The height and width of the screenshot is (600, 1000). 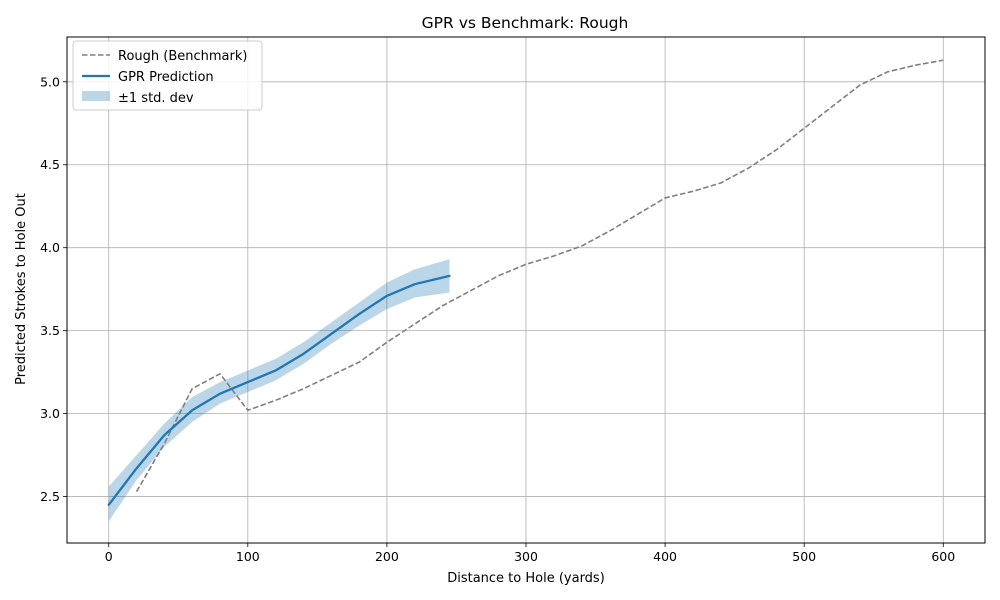 What do you see at coordinates (665, 556) in the screenshot?
I see `x-tick-label: 400` at bounding box center [665, 556].